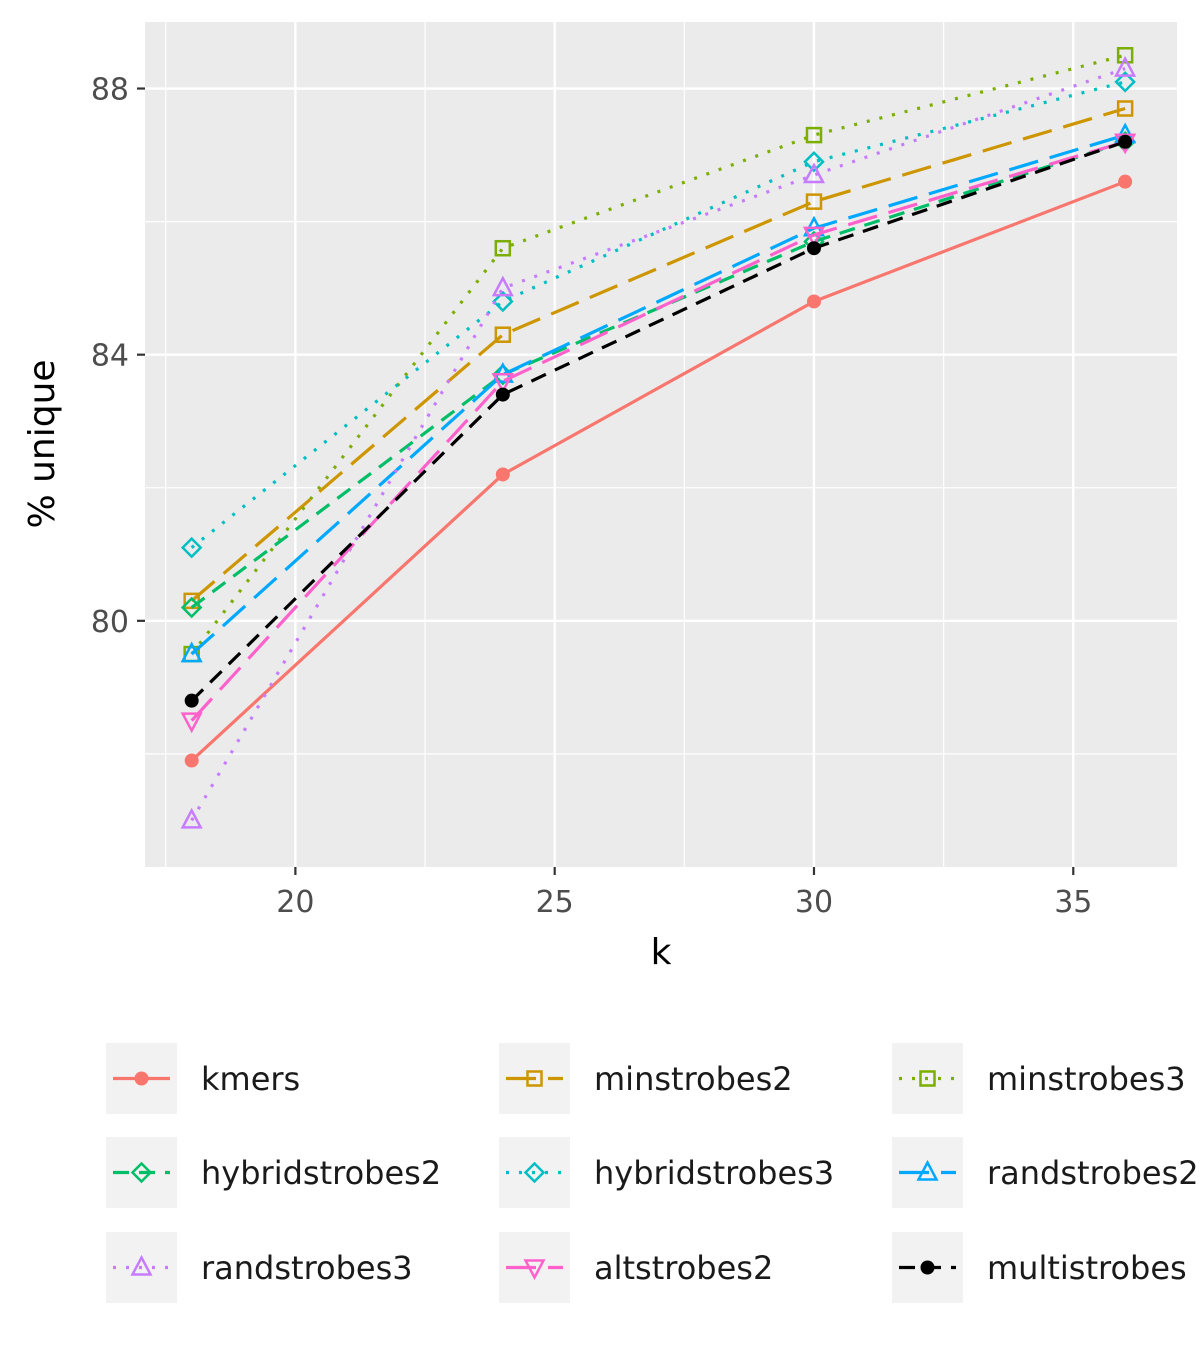 This screenshot has width=1200, height=1350. I want to click on legend-label: minstrobes3, so click(1086, 1079).